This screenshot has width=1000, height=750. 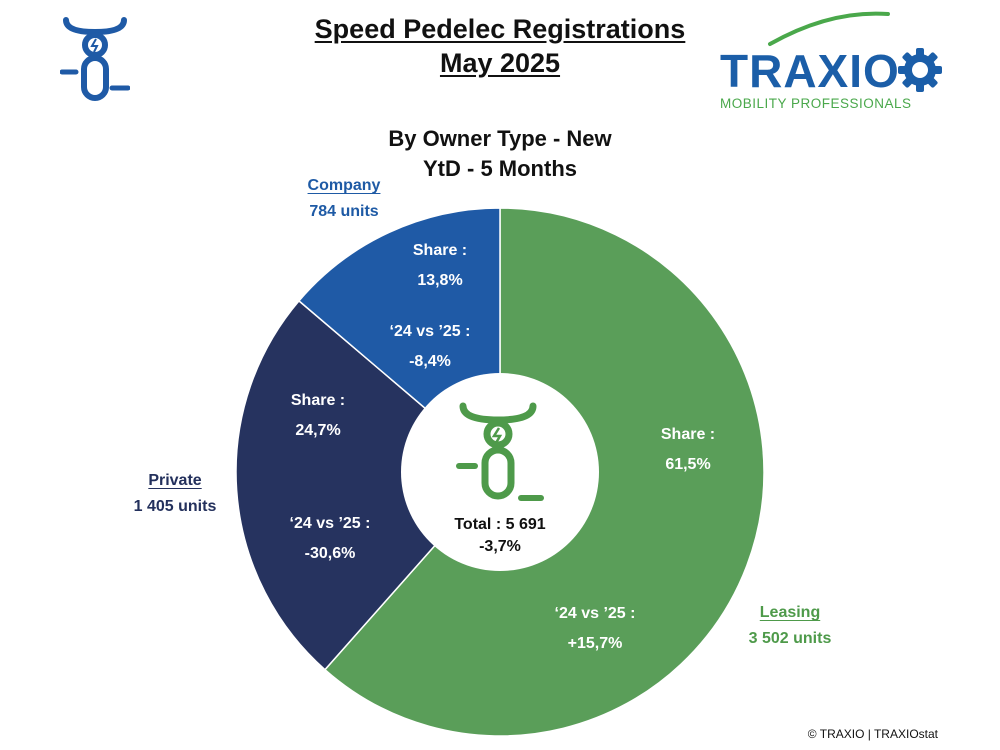 I want to click on copyright-footer: © TRAXIO | TRAXIOstat, so click(x=872, y=734).